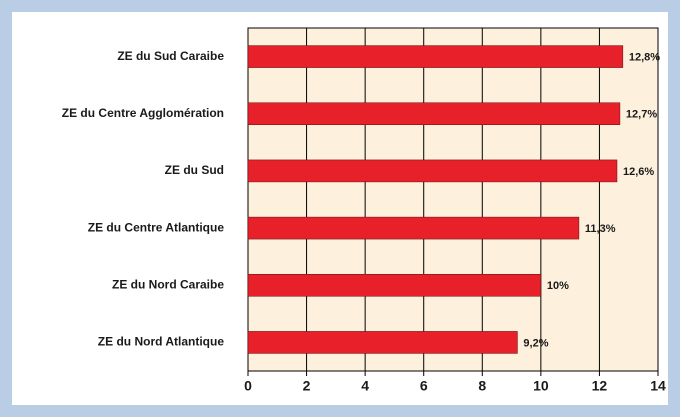  Describe the element at coordinates (600, 386) in the screenshot. I see `x-tick-label: 12` at that location.